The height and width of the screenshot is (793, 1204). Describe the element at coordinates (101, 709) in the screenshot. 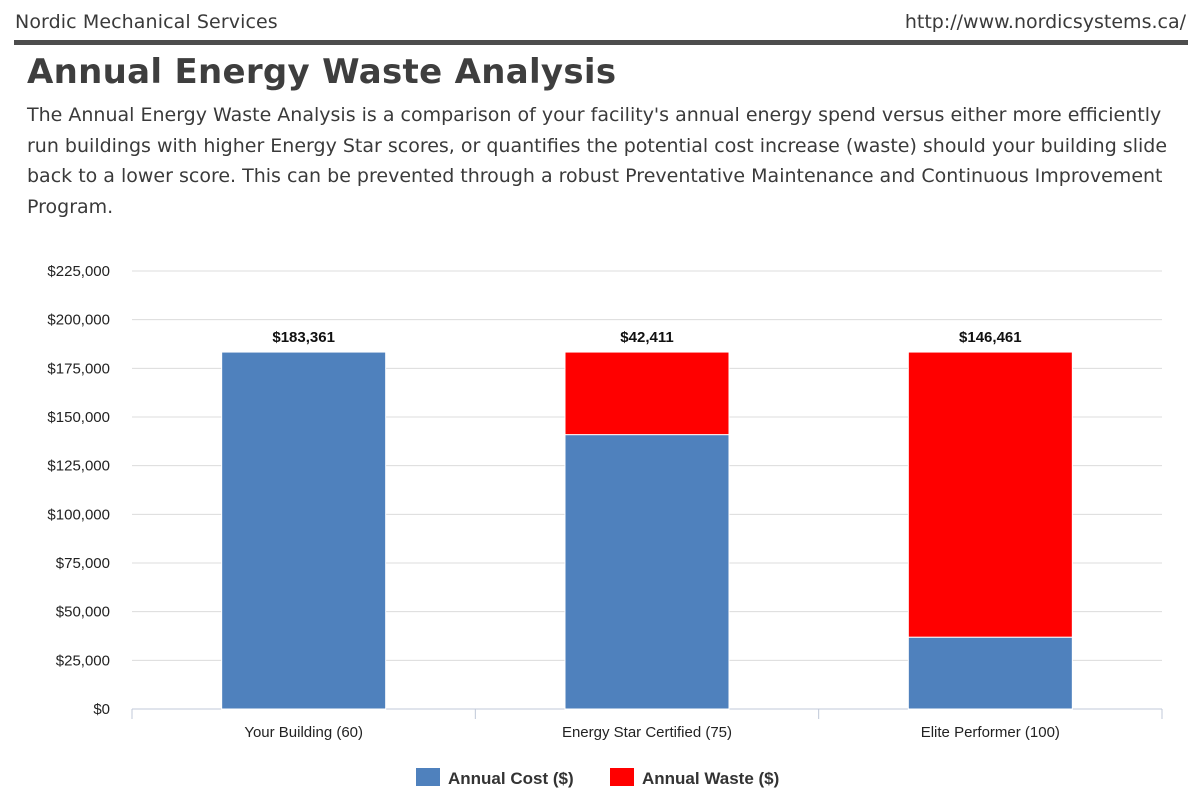

I see `y-tick-label: $0` at that location.